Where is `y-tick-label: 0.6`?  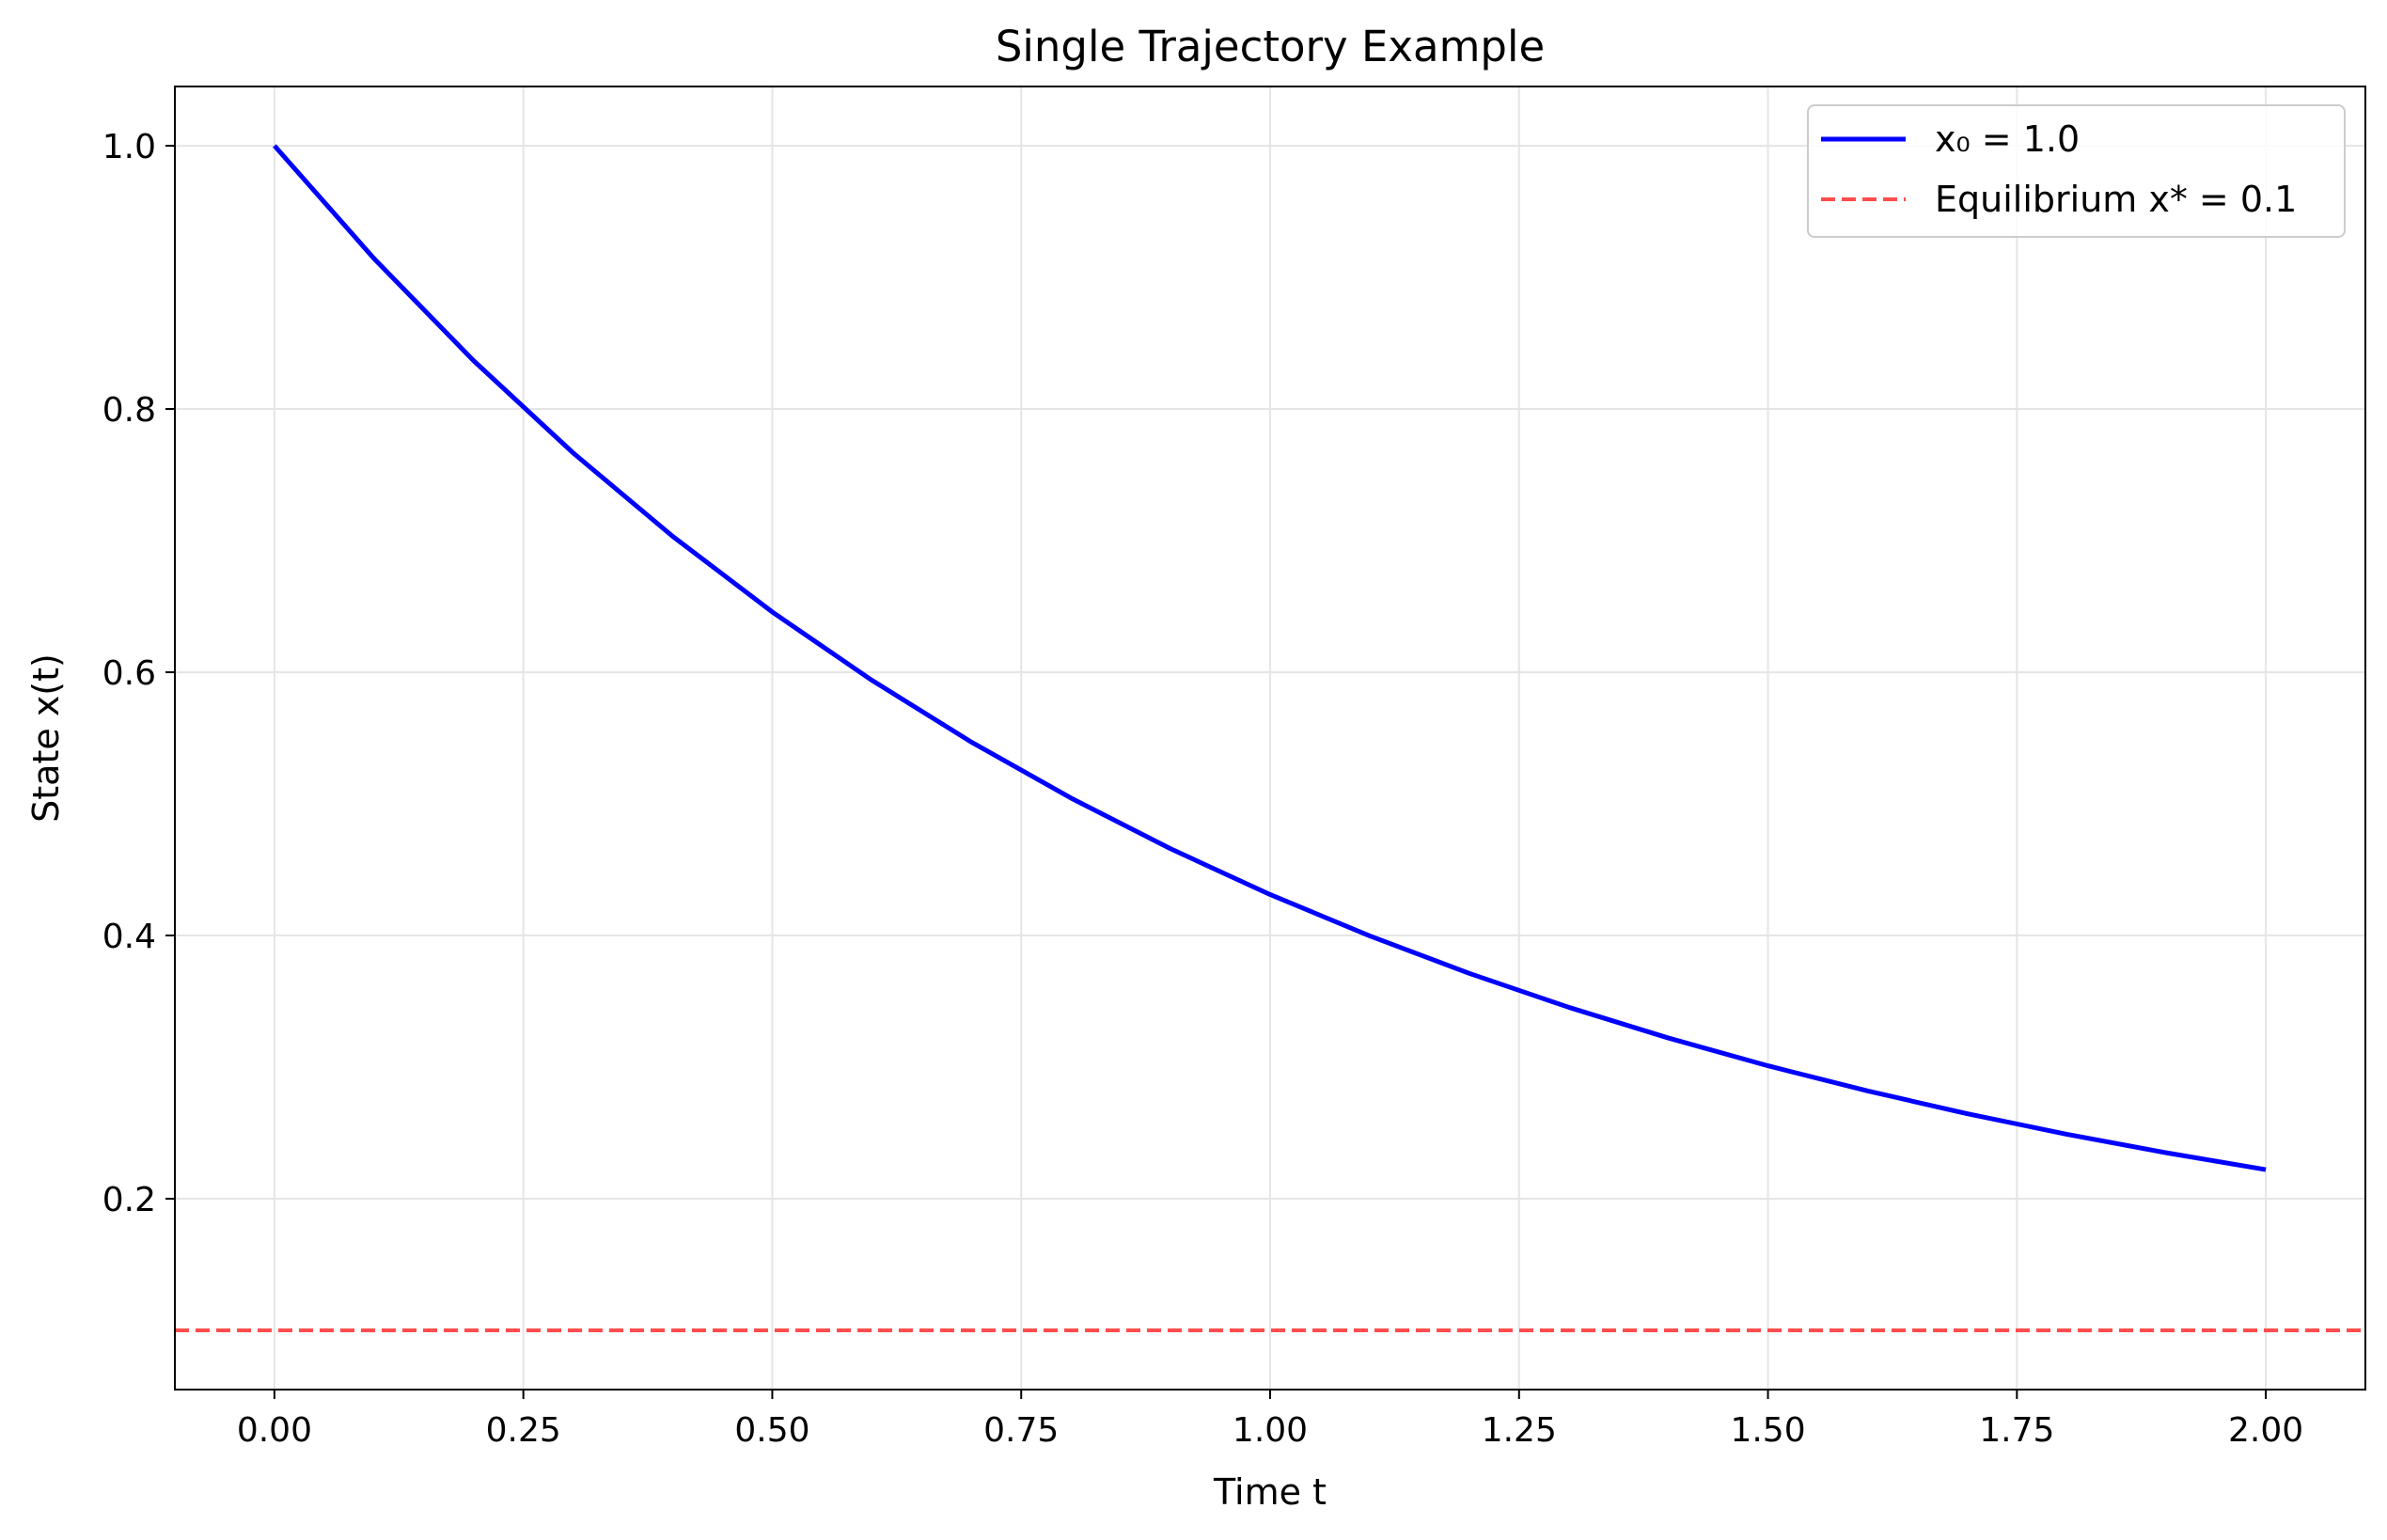 y-tick-label: 0.6 is located at coordinates (129, 673).